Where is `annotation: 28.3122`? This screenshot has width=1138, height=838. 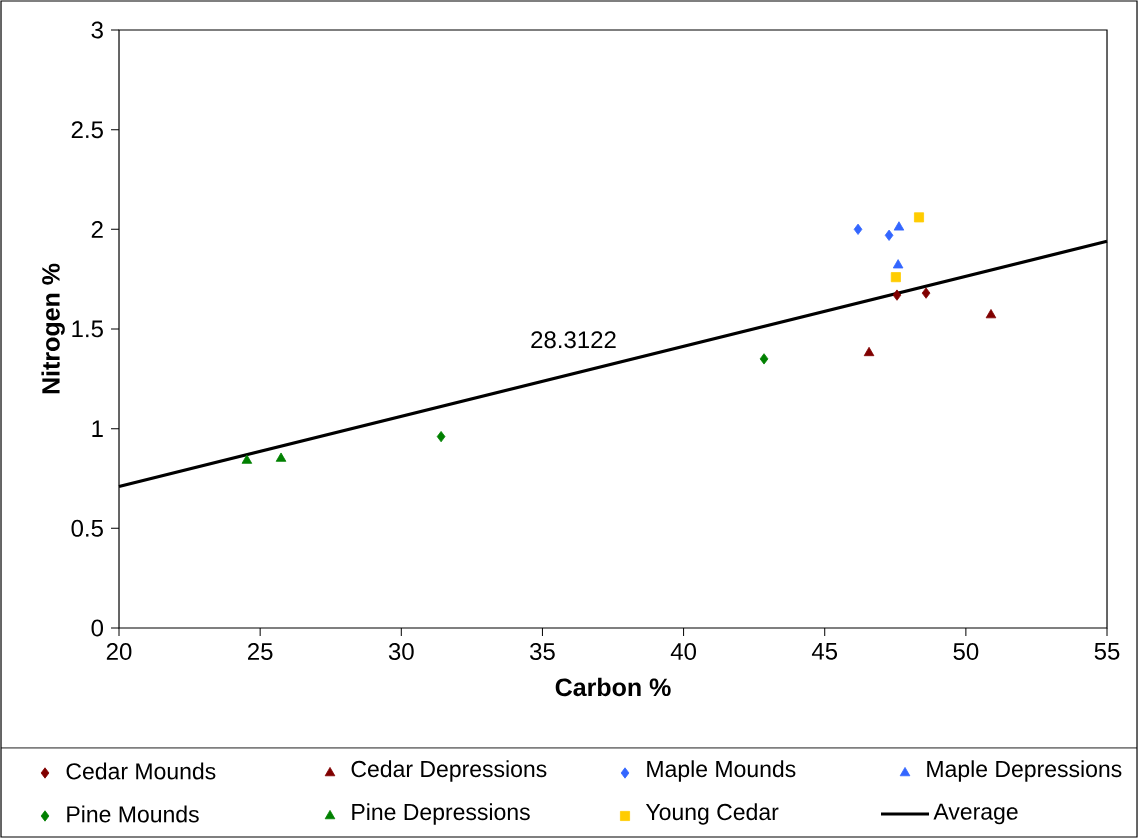
annotation: 28.3122 is located at coordinates (573, 340).